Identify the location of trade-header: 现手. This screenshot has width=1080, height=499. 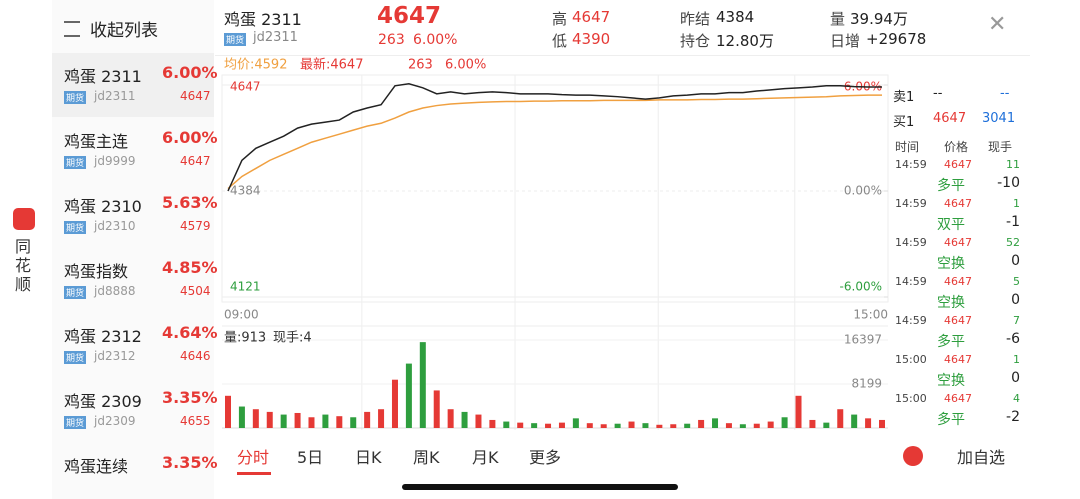
(1000, 147).